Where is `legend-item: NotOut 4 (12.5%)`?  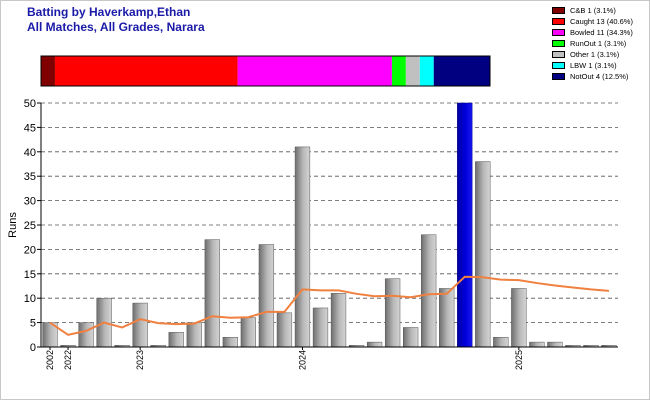 legend-item: NotOut 4 (12.5%) is located at coordinates (592, 76).